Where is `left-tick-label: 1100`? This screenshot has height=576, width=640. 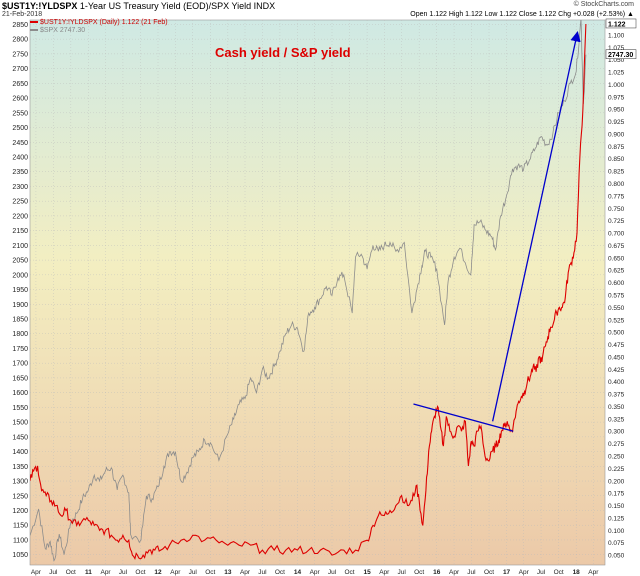
left-tick-label: 1100 is located at coordinates (20, 540).